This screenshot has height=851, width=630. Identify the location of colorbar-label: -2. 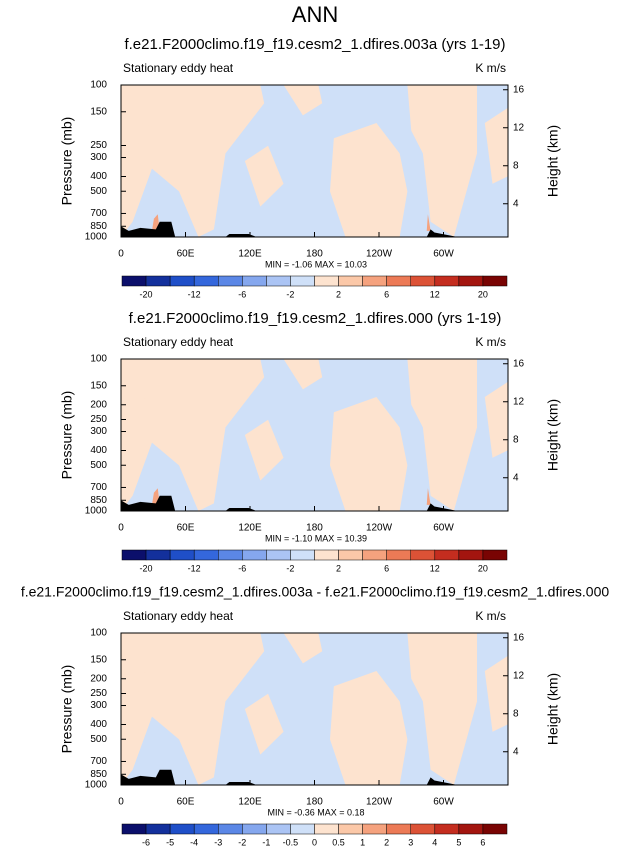
(290, 294).